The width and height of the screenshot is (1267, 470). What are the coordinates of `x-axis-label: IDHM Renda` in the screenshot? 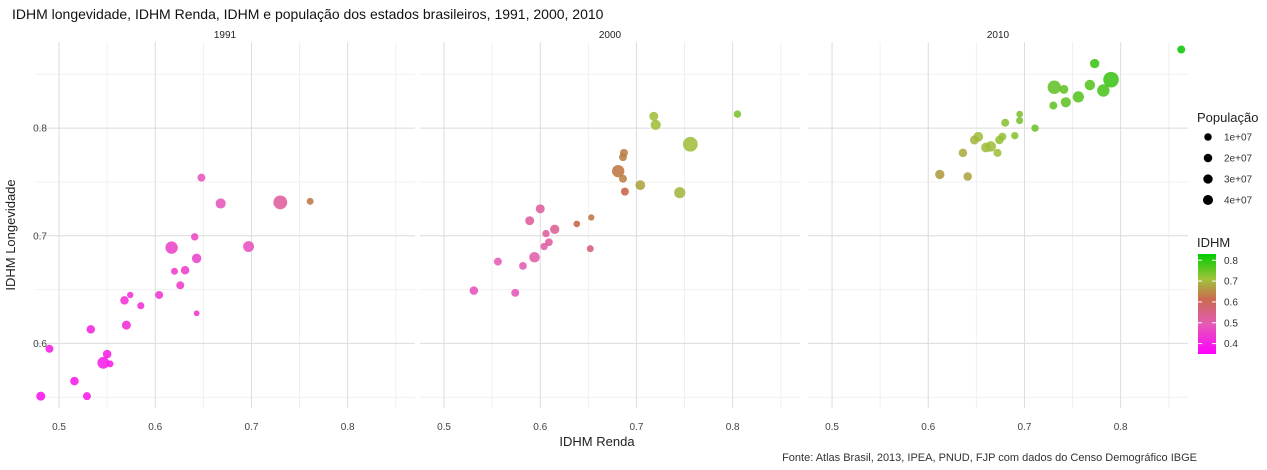 It's located at (597, 441).